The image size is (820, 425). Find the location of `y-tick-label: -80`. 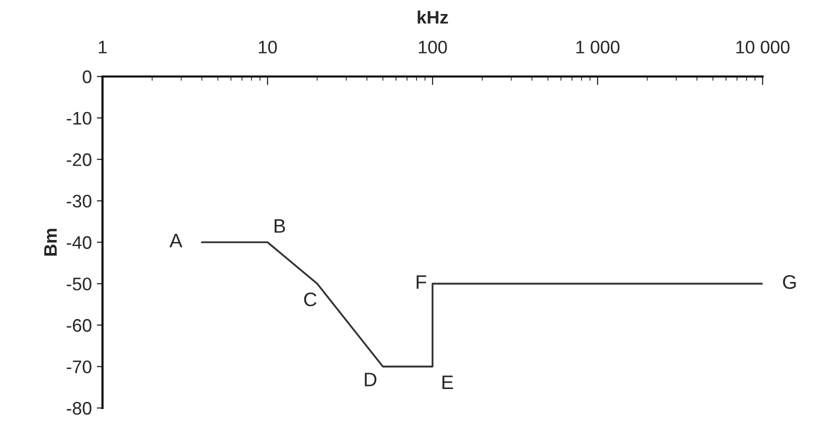

y-tick-label: -80 is located at coordinates (79, 408).